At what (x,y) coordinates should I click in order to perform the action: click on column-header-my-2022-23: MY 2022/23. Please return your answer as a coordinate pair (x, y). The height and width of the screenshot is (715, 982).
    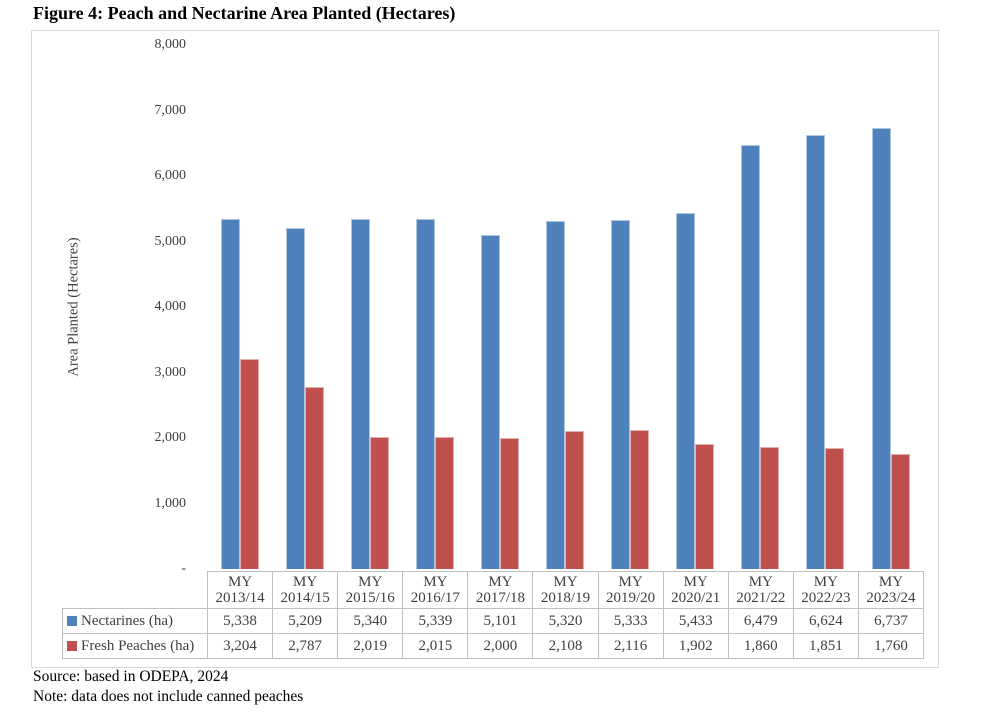
    Looking at the image, I should click on (825, 590).